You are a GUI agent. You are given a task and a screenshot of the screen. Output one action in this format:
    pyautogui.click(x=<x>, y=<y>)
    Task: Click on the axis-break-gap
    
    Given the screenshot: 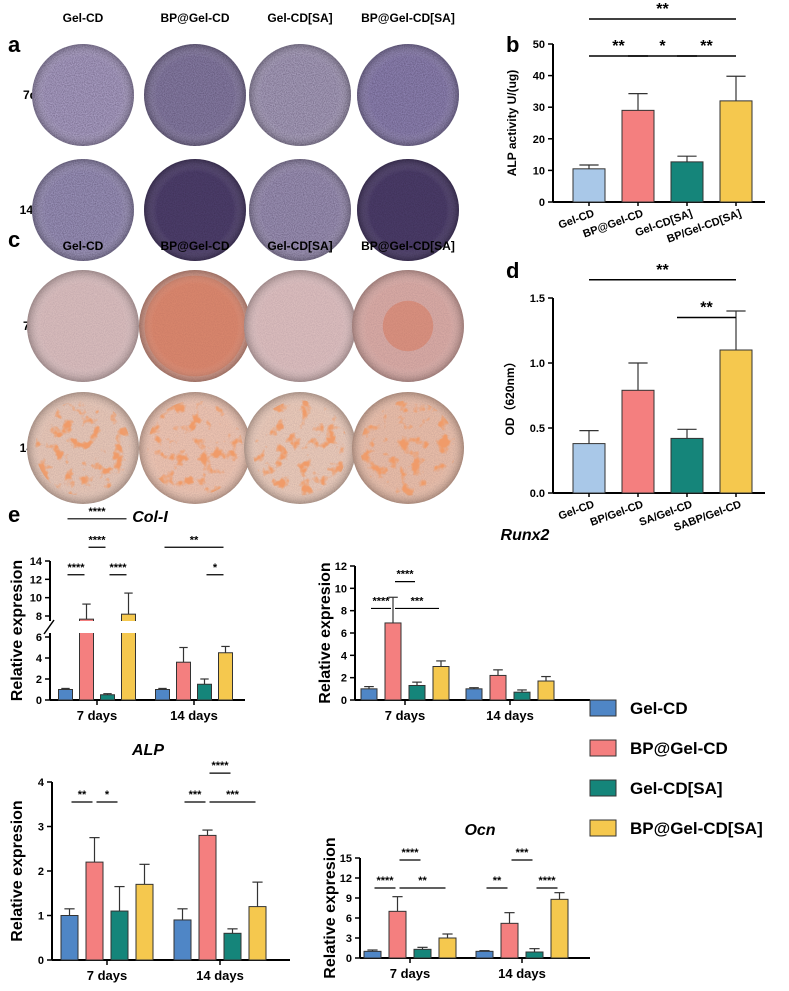 What is the action you would take?
    pyautogui.click(x=143, y=627)
    